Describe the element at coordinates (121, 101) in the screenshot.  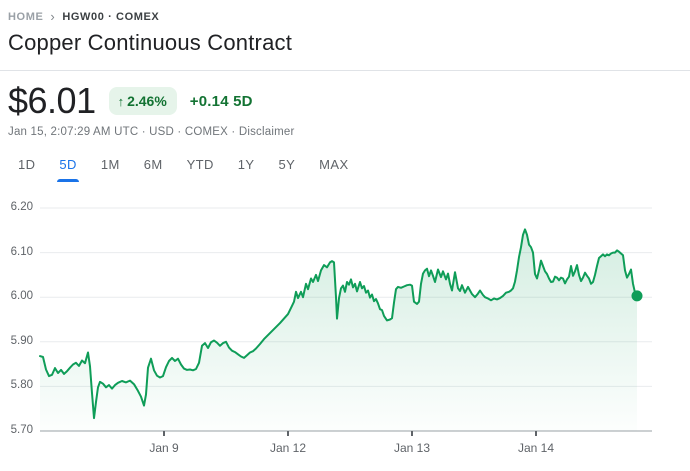
I see `arrow-up-icon: ↑` at that location.